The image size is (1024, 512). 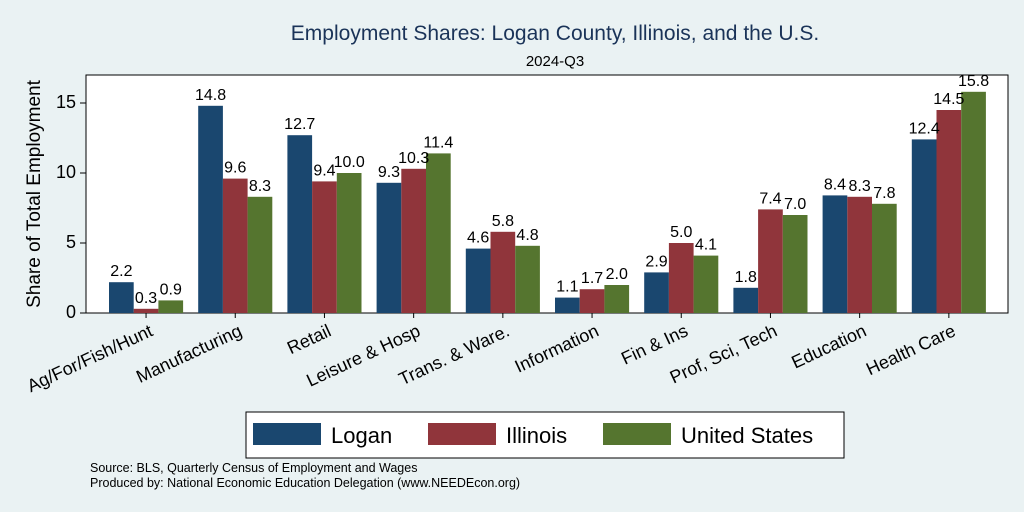 I want to click on data-label-logan-ag-for-fish-hunt: 2.2, so click(x=121, y=271).